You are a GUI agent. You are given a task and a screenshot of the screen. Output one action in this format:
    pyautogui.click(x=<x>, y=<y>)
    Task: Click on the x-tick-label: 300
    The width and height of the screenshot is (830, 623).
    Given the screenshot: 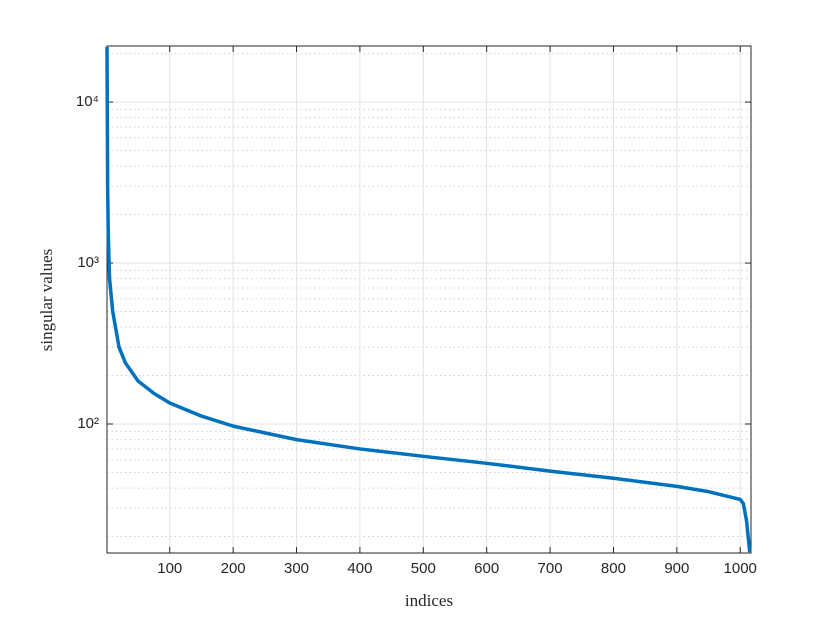 What is the action you would take?
    pyautogui.click(x=296, y=568)
    